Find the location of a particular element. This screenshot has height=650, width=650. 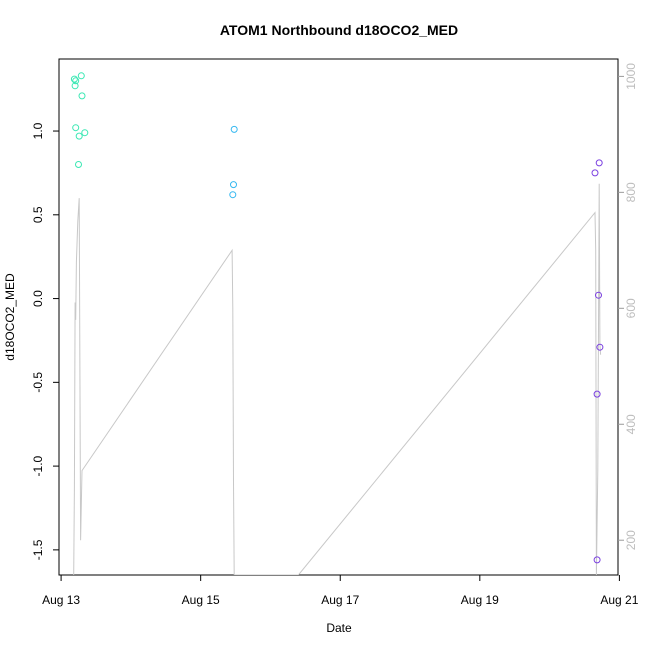

y-axis: -1.5 -1.0 -0.5 0.0 0.5 1.0 is located at coordinates (45, 341).